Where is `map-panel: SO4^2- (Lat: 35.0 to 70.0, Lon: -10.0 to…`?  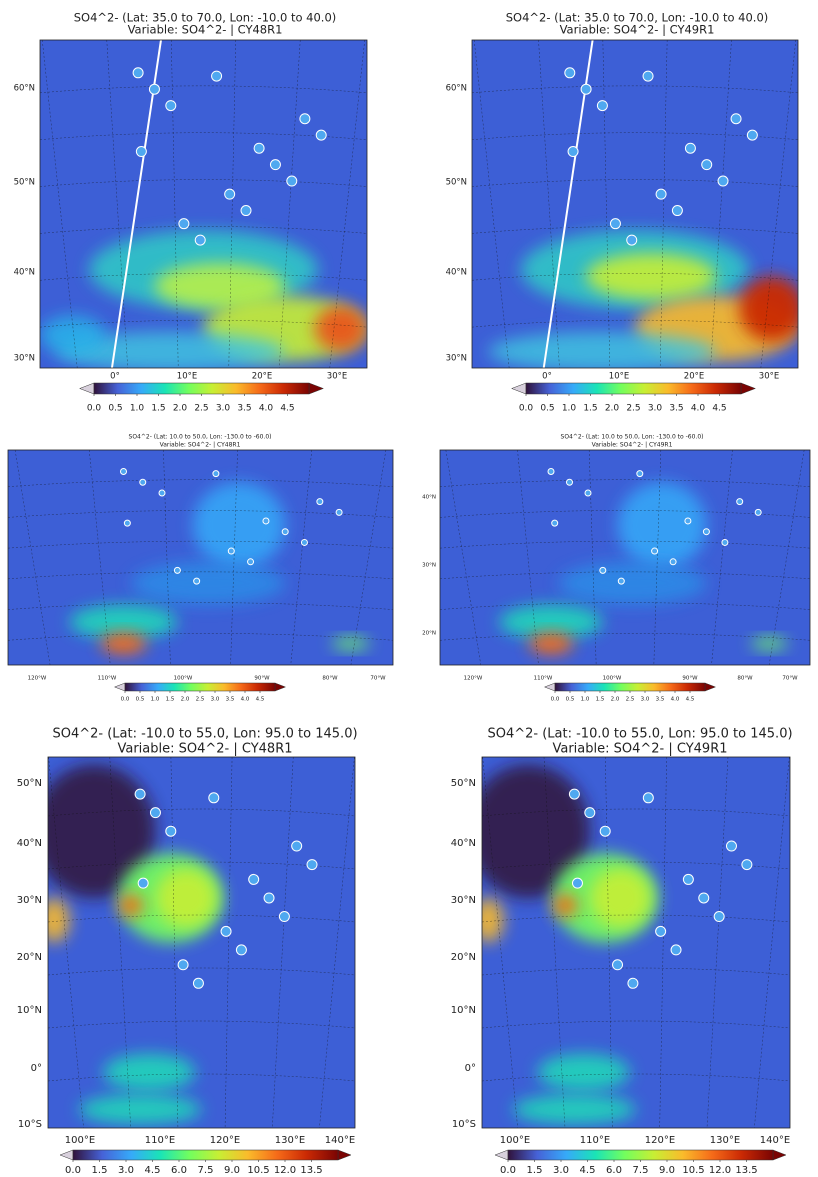 map-panel: SO4^2- (Lat: 35.0 to 70.0, Lon: -10.0 to… is located at coordinates (622, 212).